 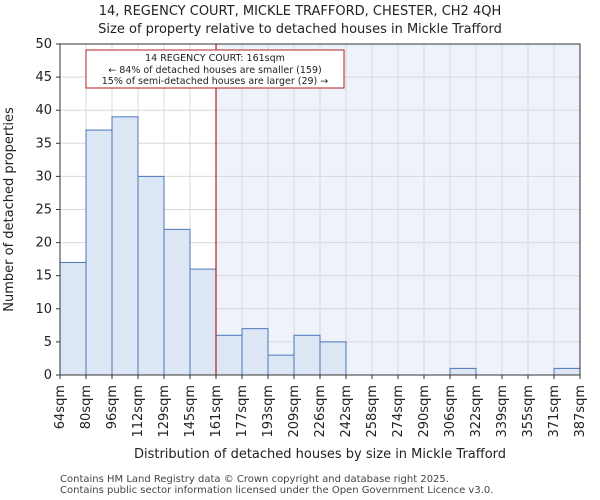 What do you see at coordinates (86, 407) in the screenshot?
I see `x-tick-label: 80sqm` at bounding box center [86, 407].